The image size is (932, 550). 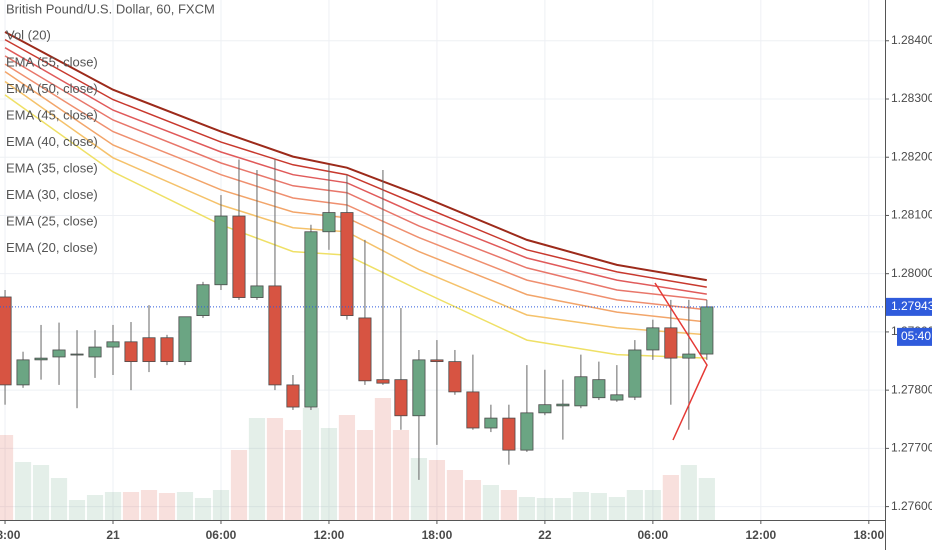 I want to click on y-tick-label: 1.28400, so click(x=911, y=40).